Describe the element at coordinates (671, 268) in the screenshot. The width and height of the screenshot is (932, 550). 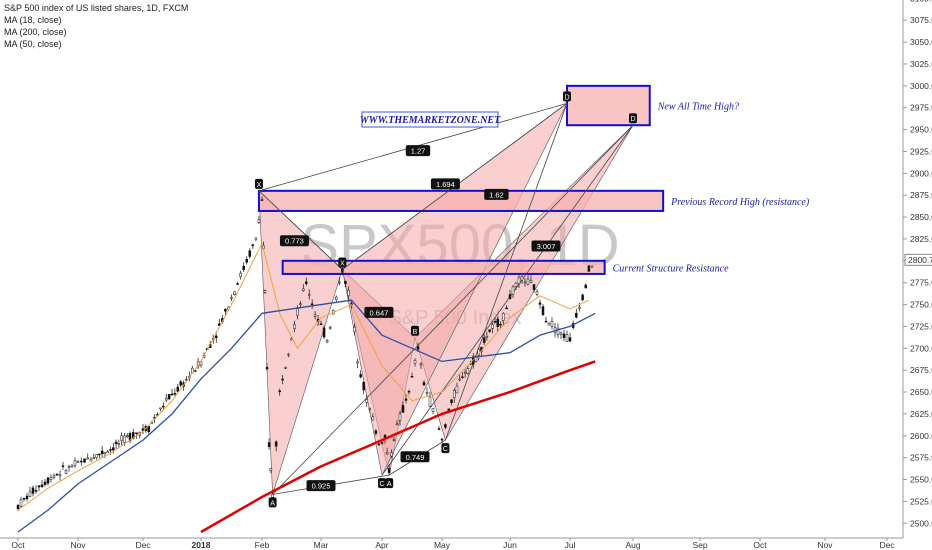
I see `zone-annotation: Current Structure Resistance` at that location.